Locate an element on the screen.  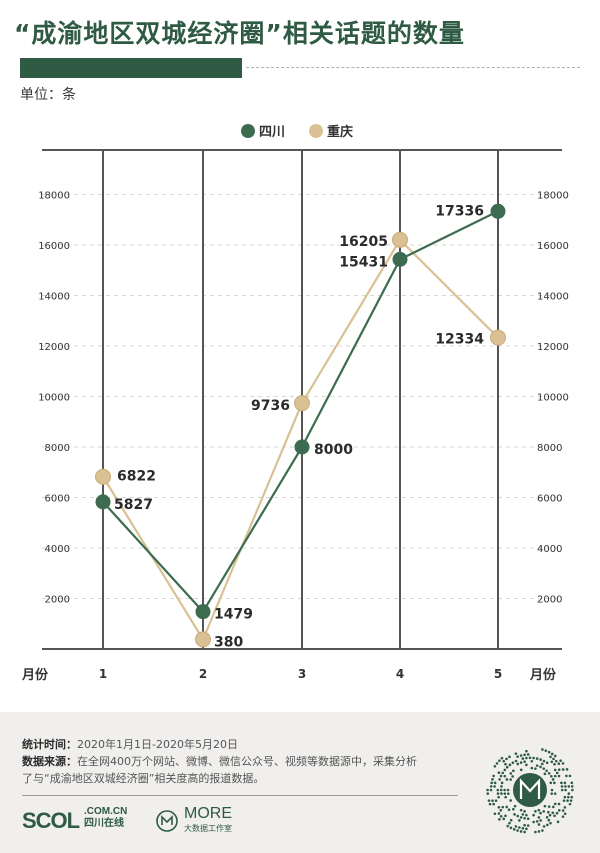
y-tick-label-left-6000: 6000 is located at coordinates (57, 499).